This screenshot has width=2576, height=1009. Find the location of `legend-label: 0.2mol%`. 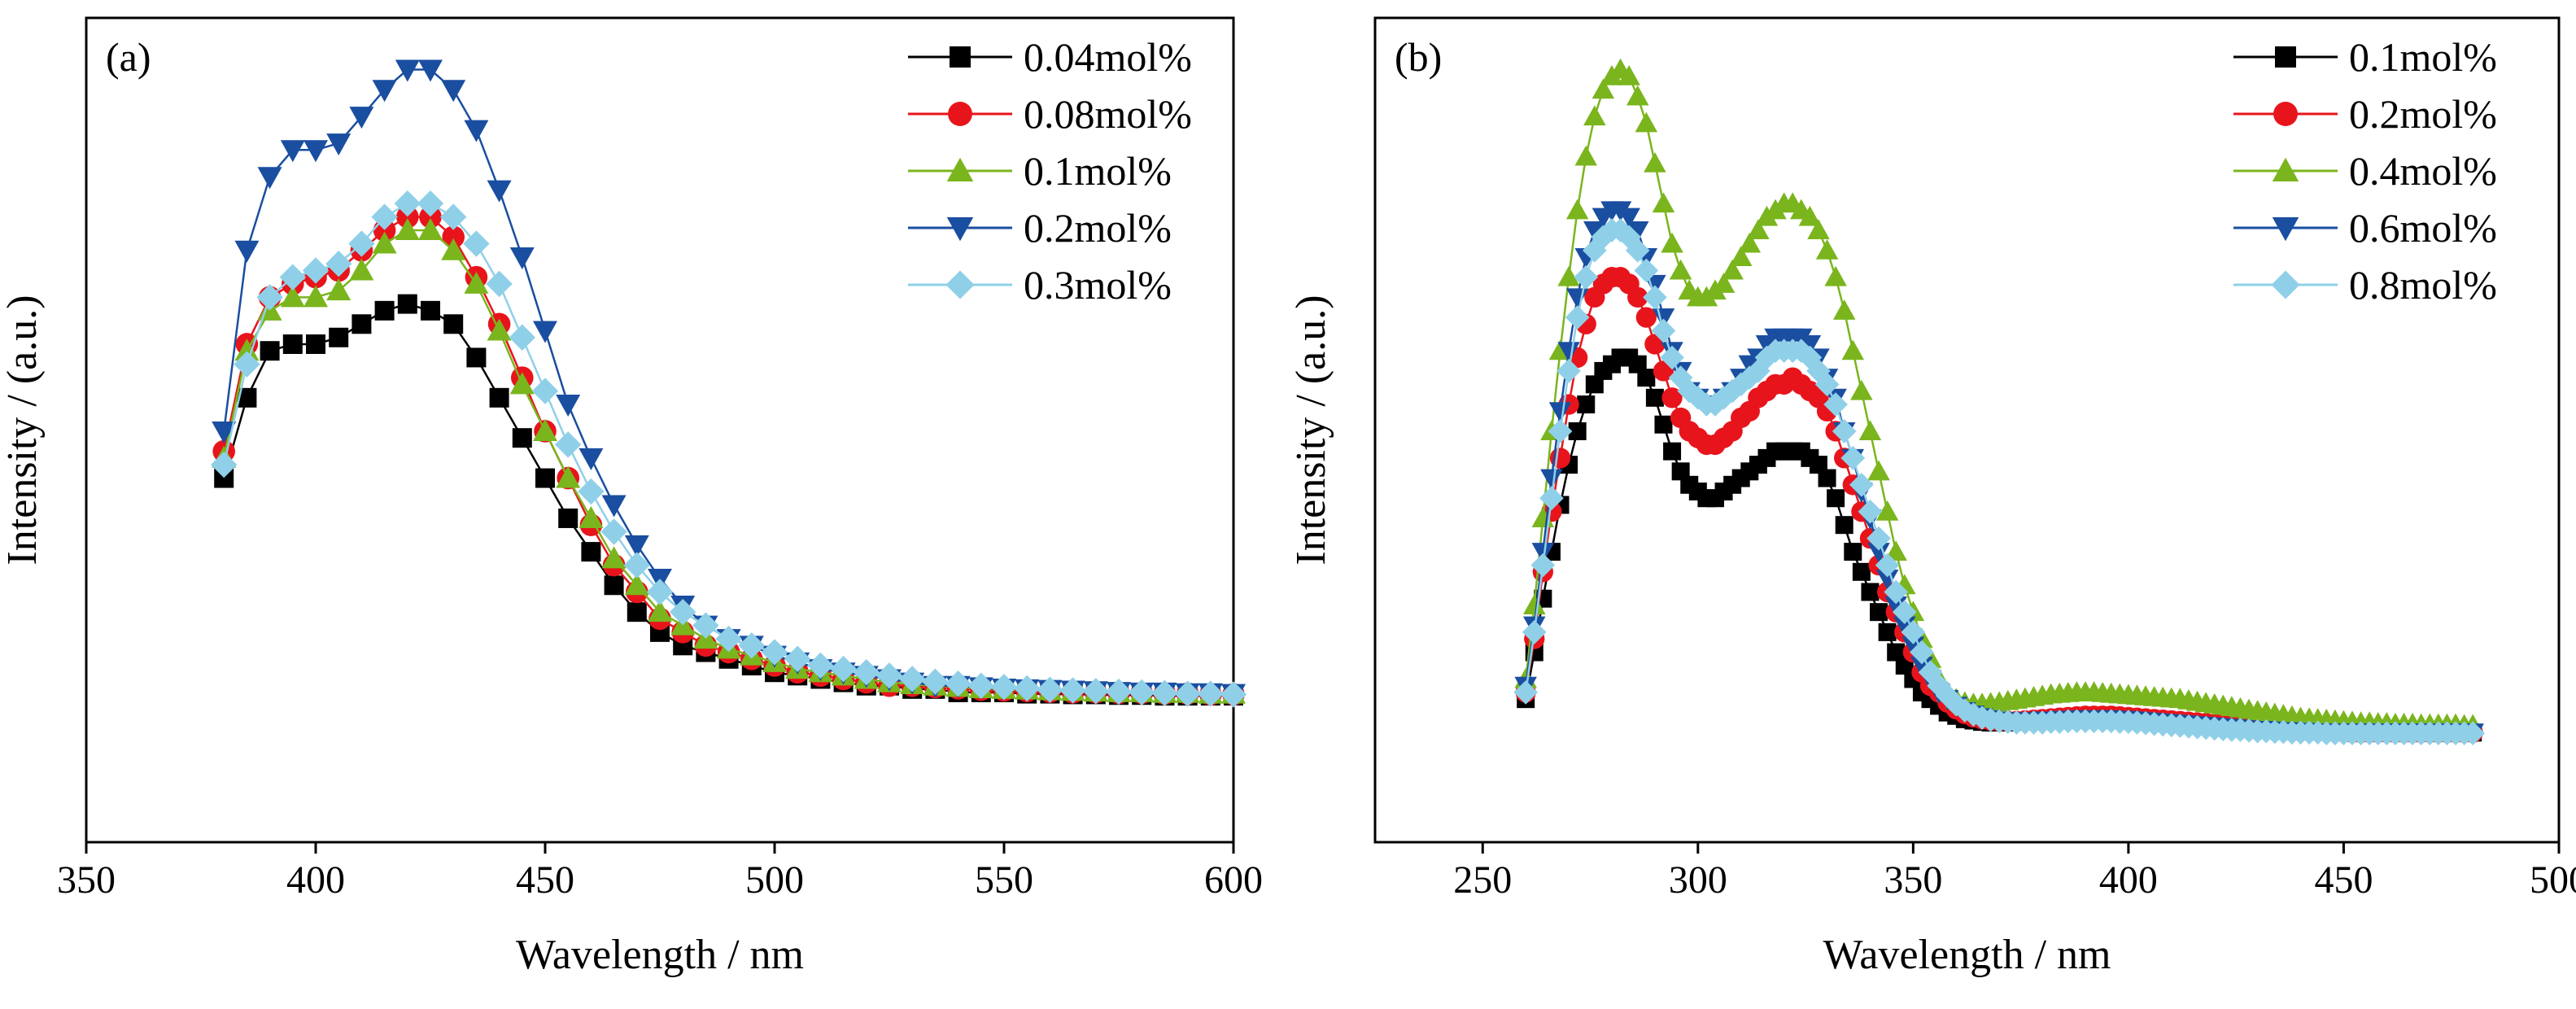

legend-label: 0.2mol% is located at coordinates (2423, 114).